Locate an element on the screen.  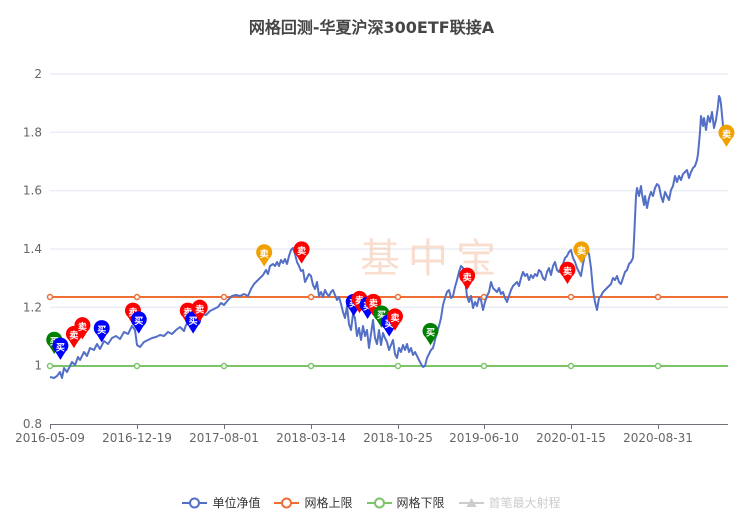
chart-title: 网格回测-华夏沪深300ETF联接A is located at coordinates (371, 27).